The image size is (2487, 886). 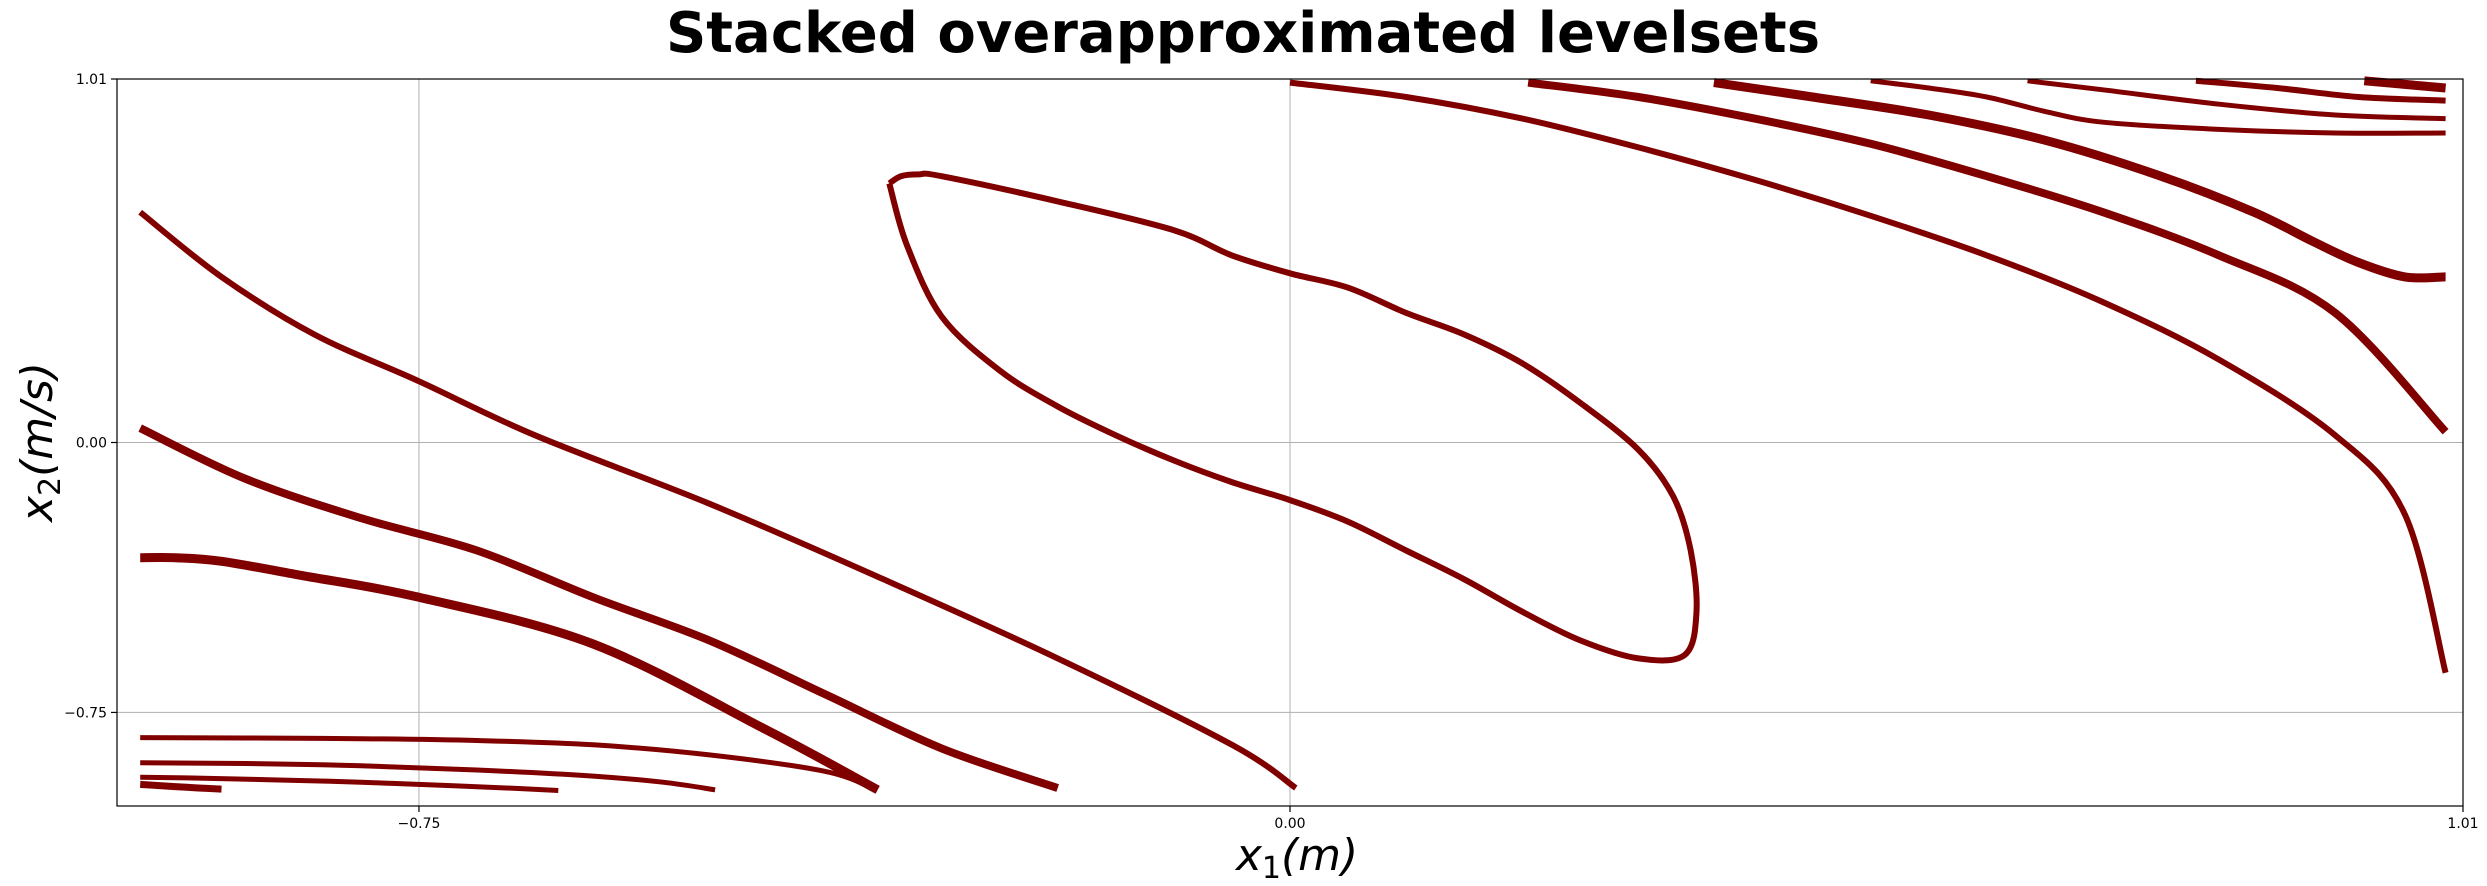 What do you see at coordinates (40, 443) in the screenshot?
I see `y-axis-label: x2(m/s)` at bounding box center [40, 443].